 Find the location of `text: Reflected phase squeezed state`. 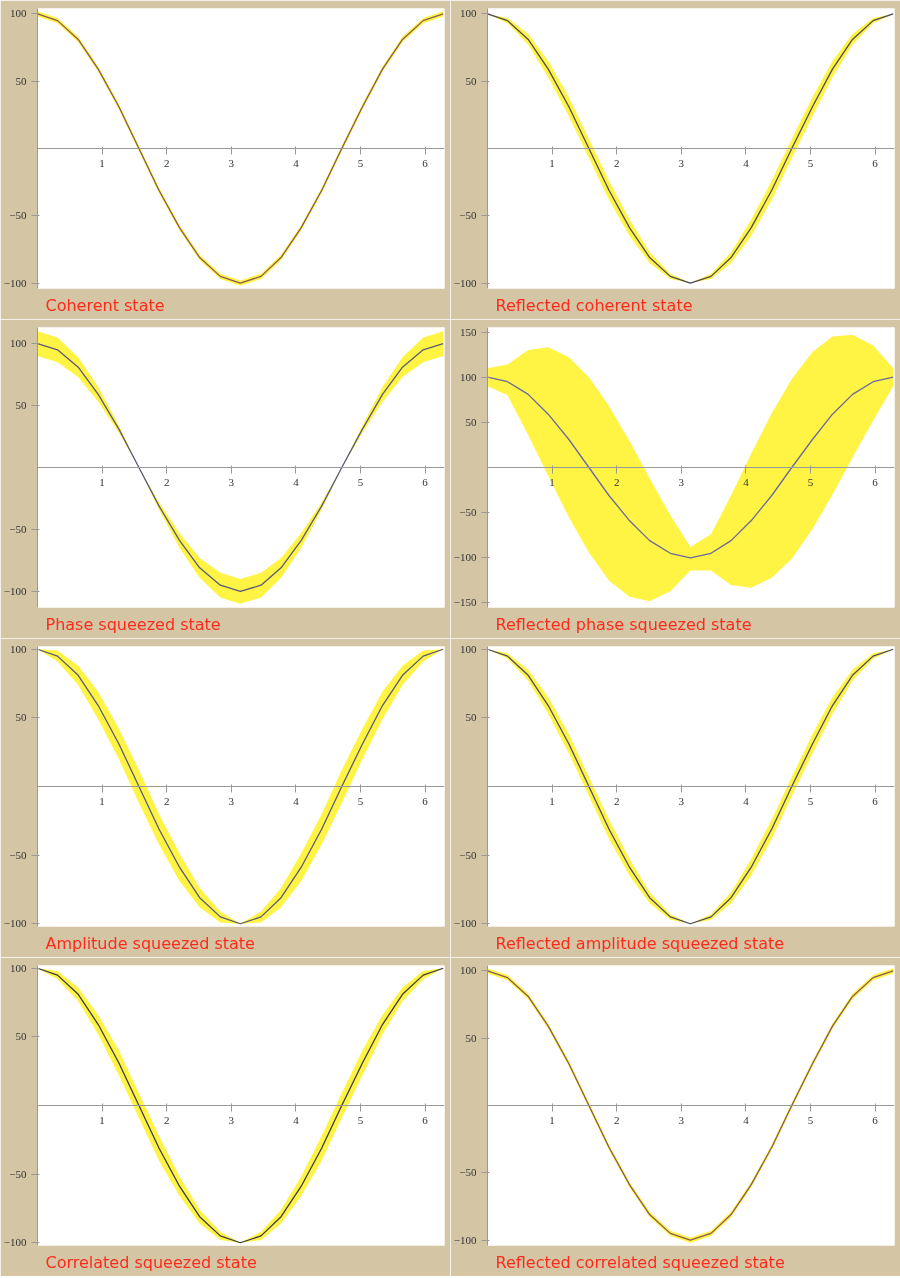

text: Reflected phase squeezed state is located at coordinates (623, 624).